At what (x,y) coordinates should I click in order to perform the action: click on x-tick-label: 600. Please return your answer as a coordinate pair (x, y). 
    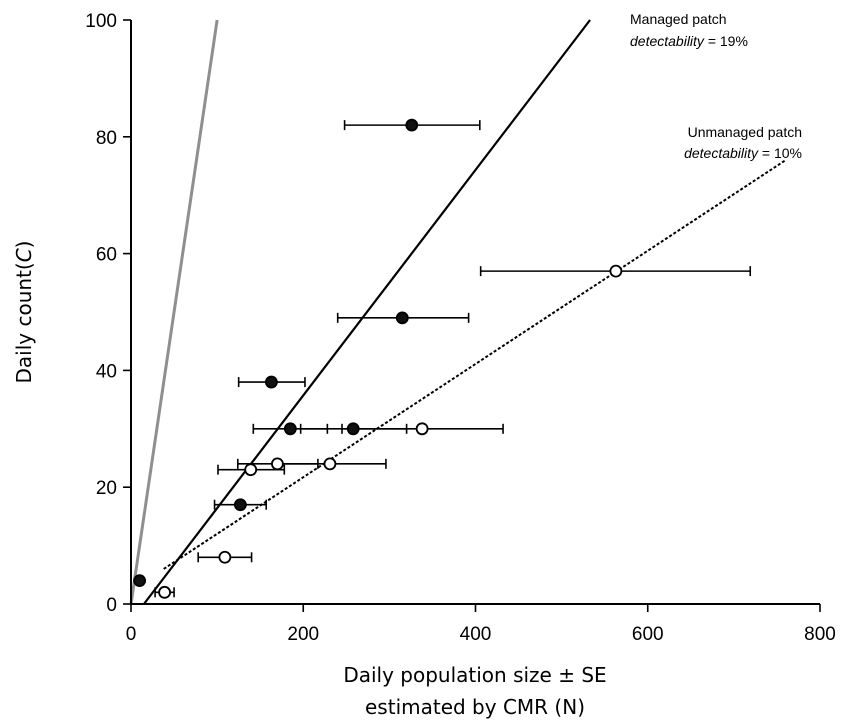
    Looking at the image, I should click on (648, 634).